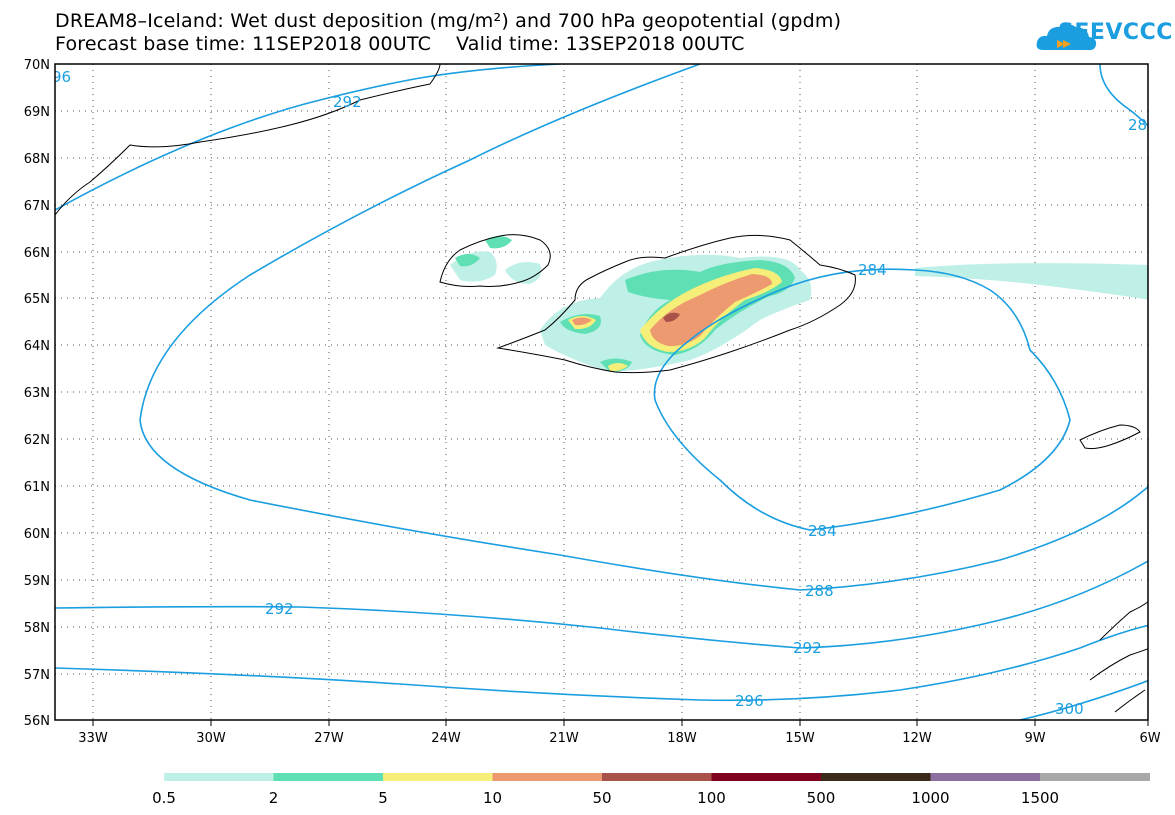 Image resolution: width=1175 pixels, height=815 pixels. I want to click on lon-label: 30W, so click(211, 738).